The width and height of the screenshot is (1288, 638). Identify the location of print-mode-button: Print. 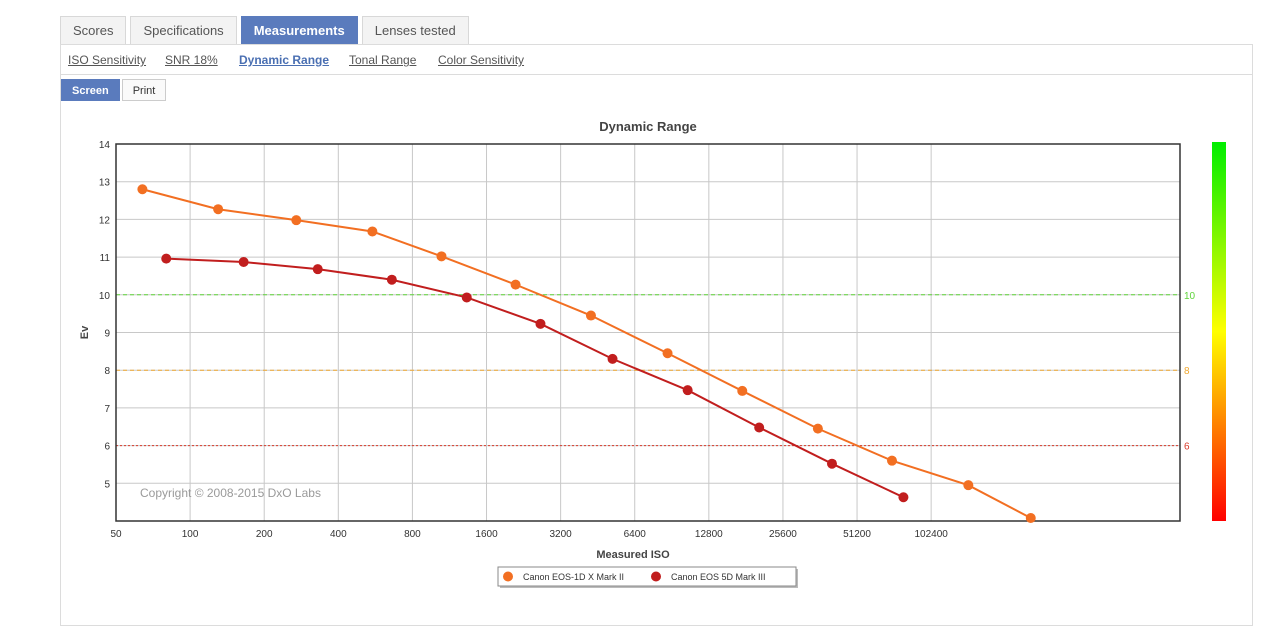
(144, 90).